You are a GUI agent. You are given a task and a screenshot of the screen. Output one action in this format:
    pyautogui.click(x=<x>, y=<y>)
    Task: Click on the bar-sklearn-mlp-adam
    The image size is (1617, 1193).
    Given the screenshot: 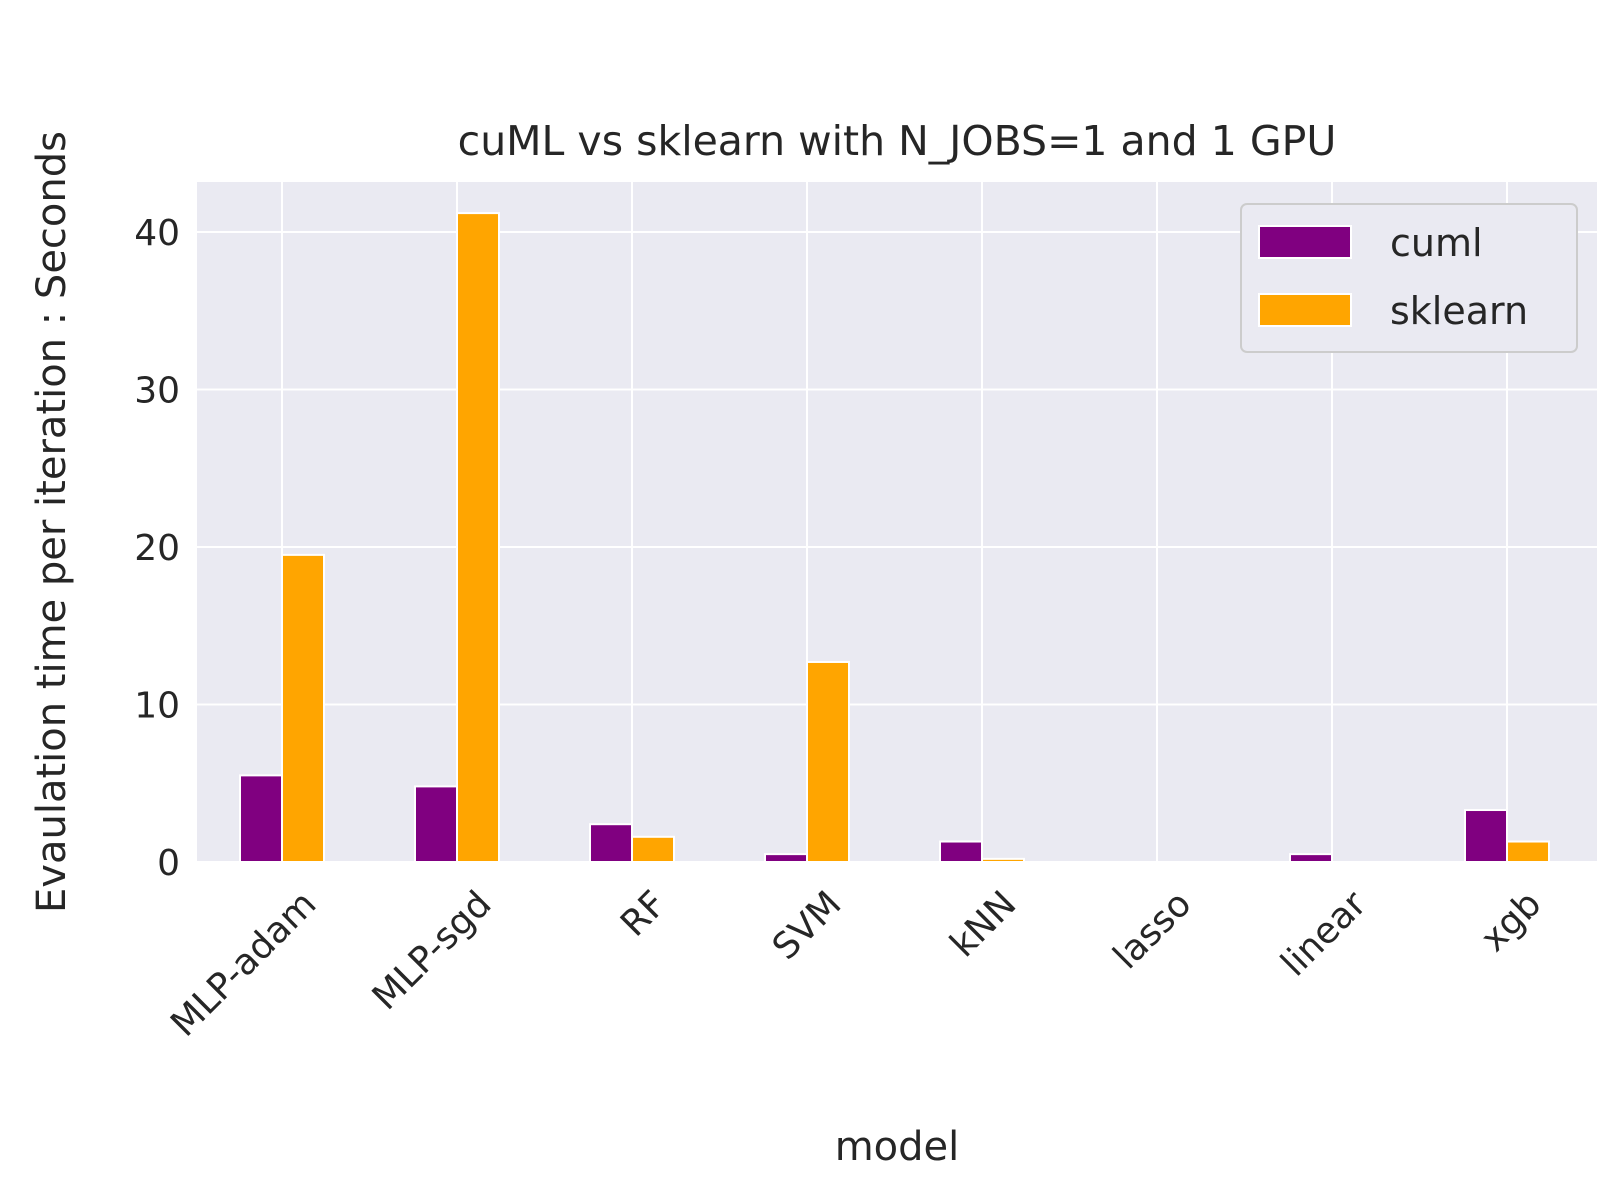 What is the action you would take?
    pyautogui.click(x=303, y=708)
    